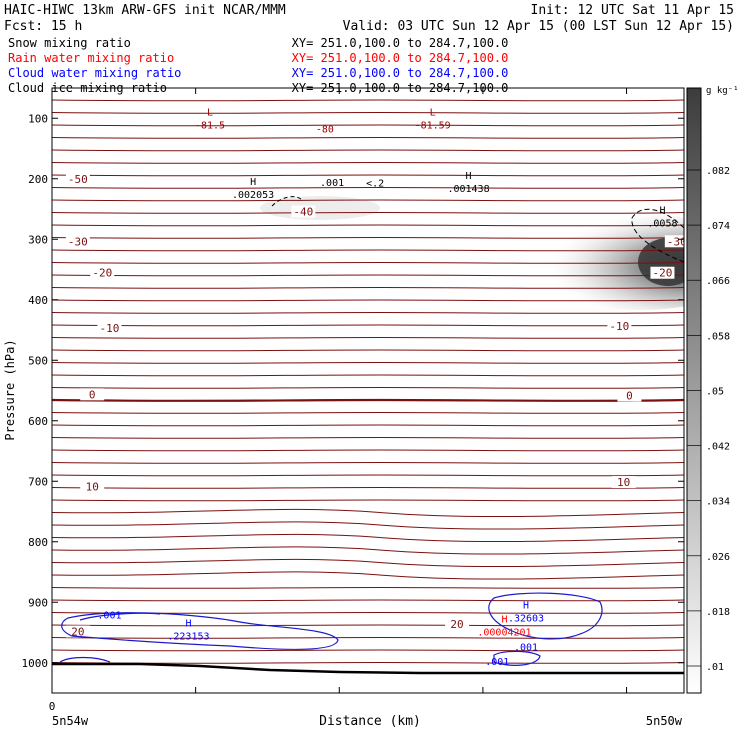 This screenshot has width=740, height=740. I want to click on x-axis-label: Distance (km), so click(370, 721).